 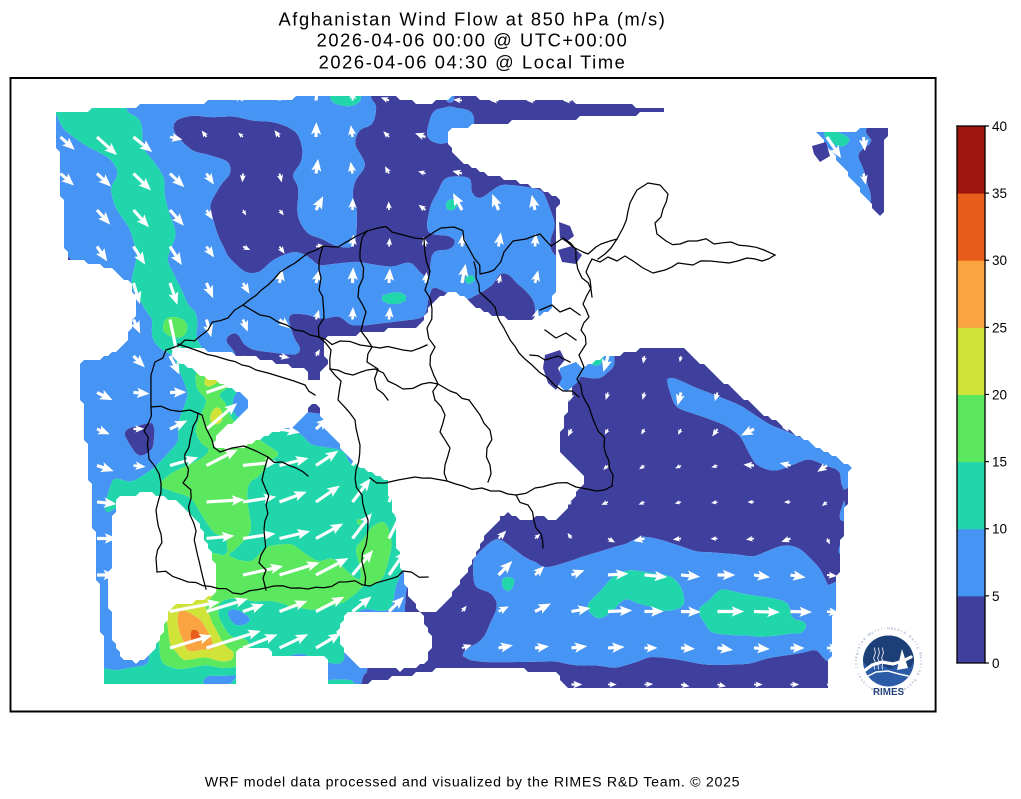 I want to click on svg-text: 25, so click(x=999, y=327).